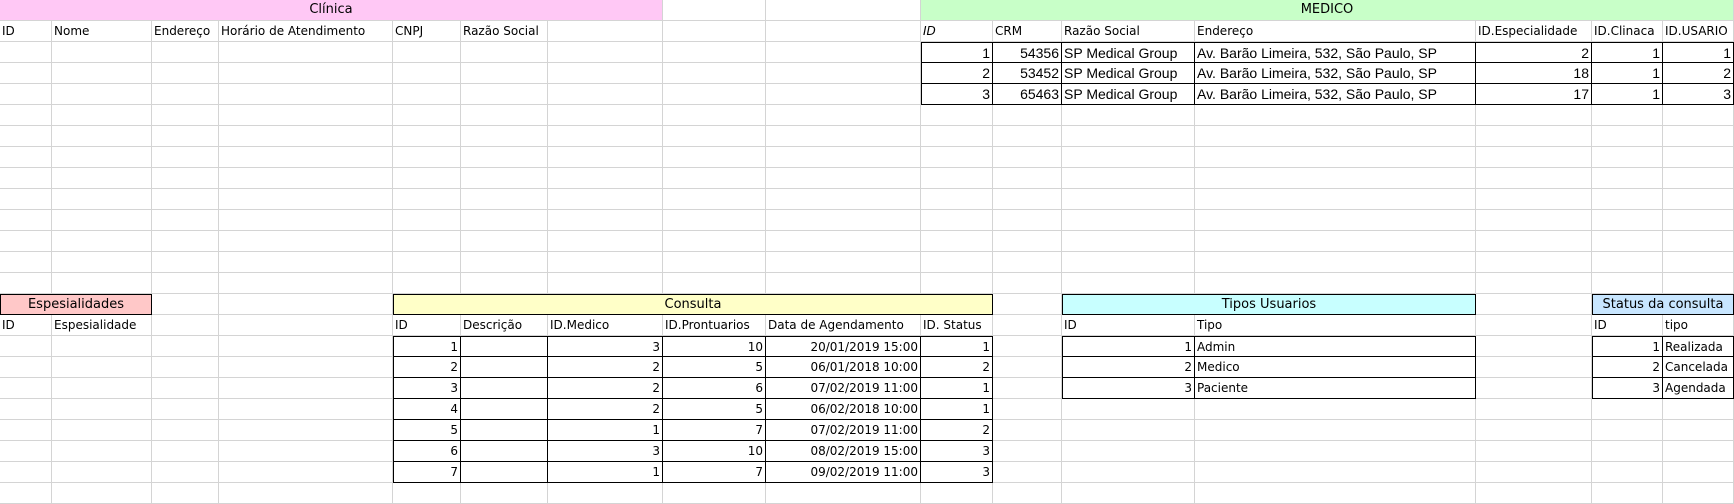 The width and height of the screenshot is (1734, 504). What do you see at coordinates (427, 409) in the screenshot?
I see `consulta-data-cell: 4` at bounding box center [427, 409].